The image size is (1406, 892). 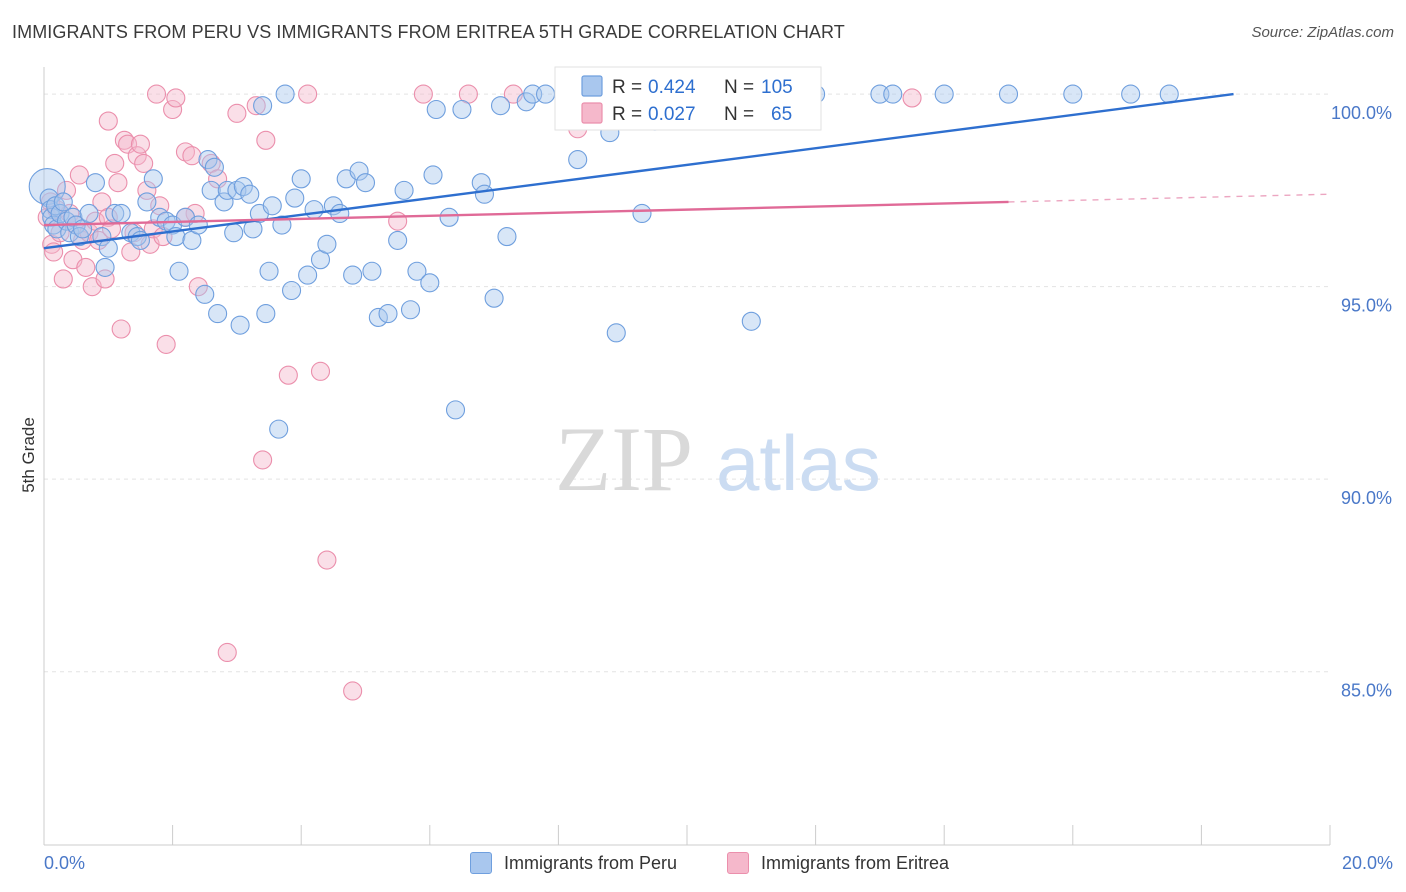 I want to click on source-label: Source: ZipAtlas.com, so click(x=1322, y=32).